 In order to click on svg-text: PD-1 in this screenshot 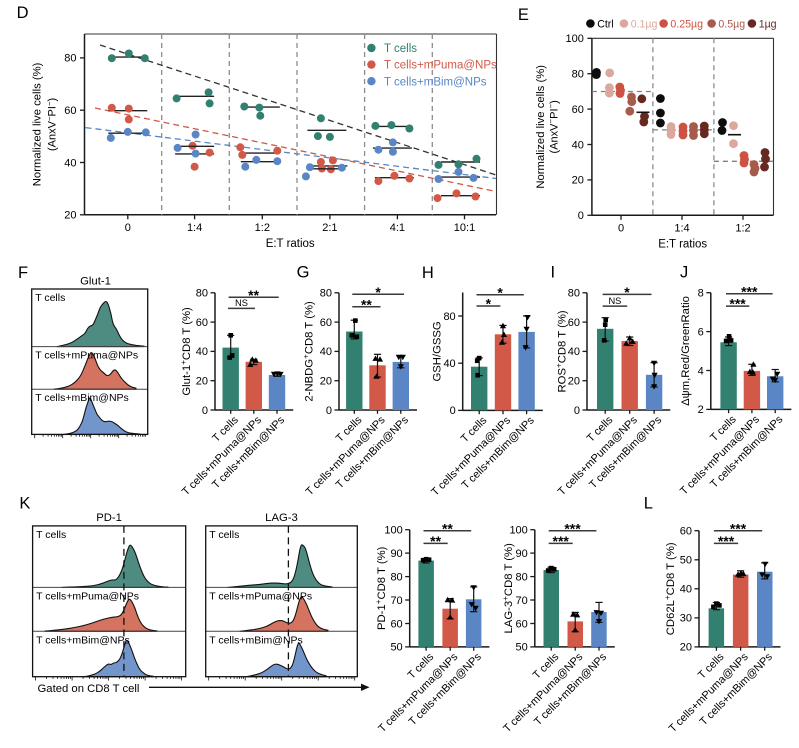, I will do `click(109, 518)`.